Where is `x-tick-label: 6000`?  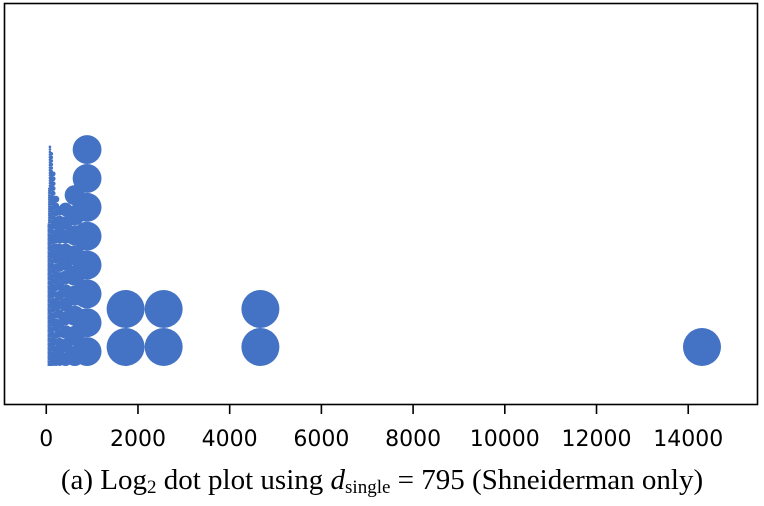 x-tick-label: 6000 is located at coordinates (321, 439).